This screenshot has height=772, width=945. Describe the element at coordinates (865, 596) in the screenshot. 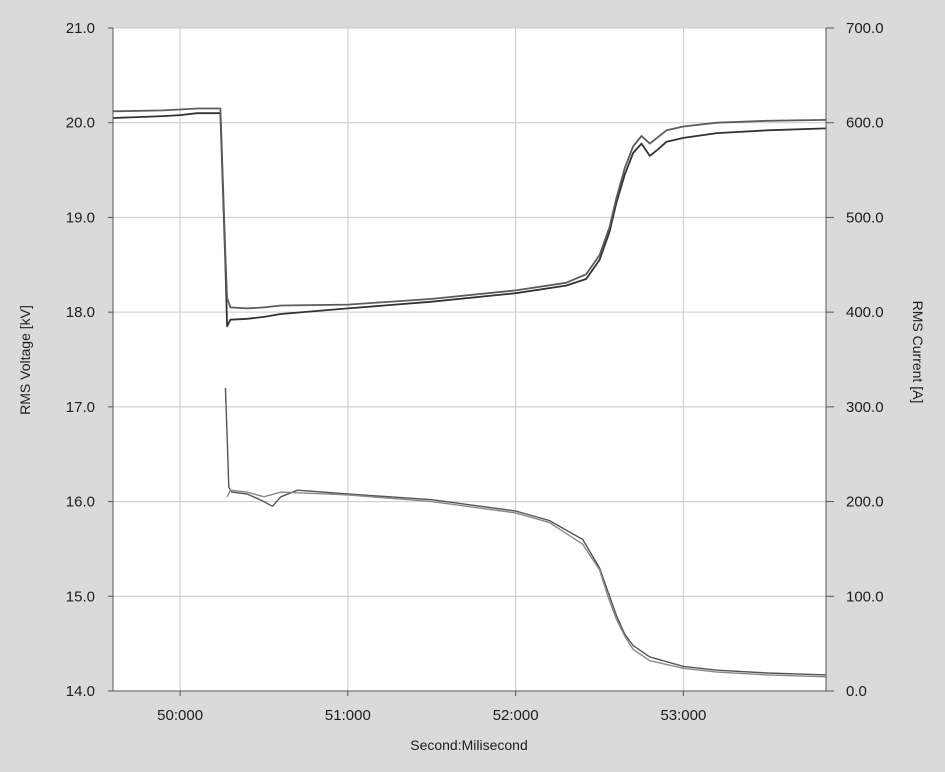

I see `y-right-tick-label: 100.0` at that location.